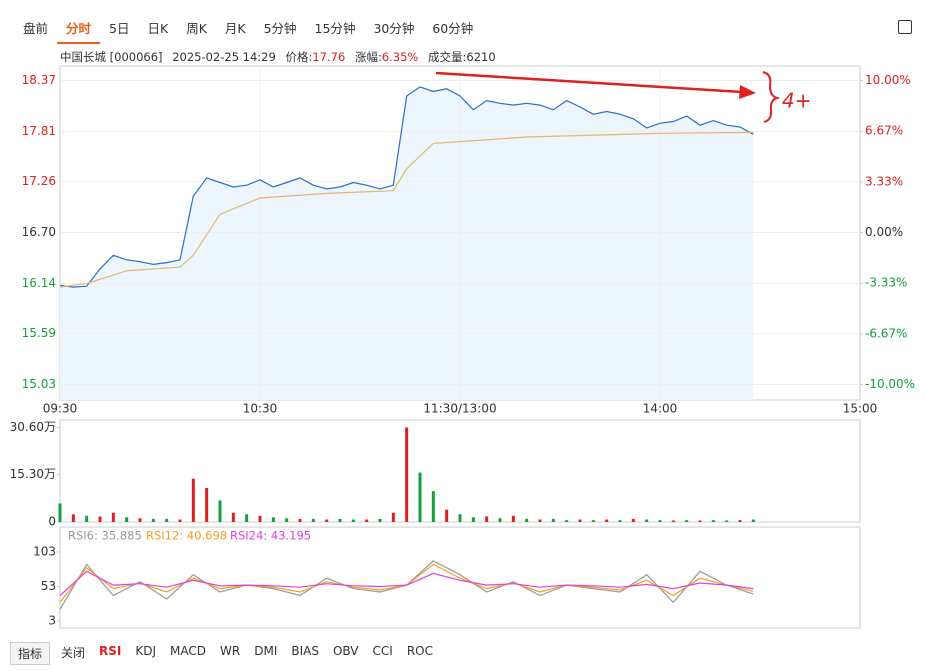  I want to click on tab: 关闭, so click(73, 653).